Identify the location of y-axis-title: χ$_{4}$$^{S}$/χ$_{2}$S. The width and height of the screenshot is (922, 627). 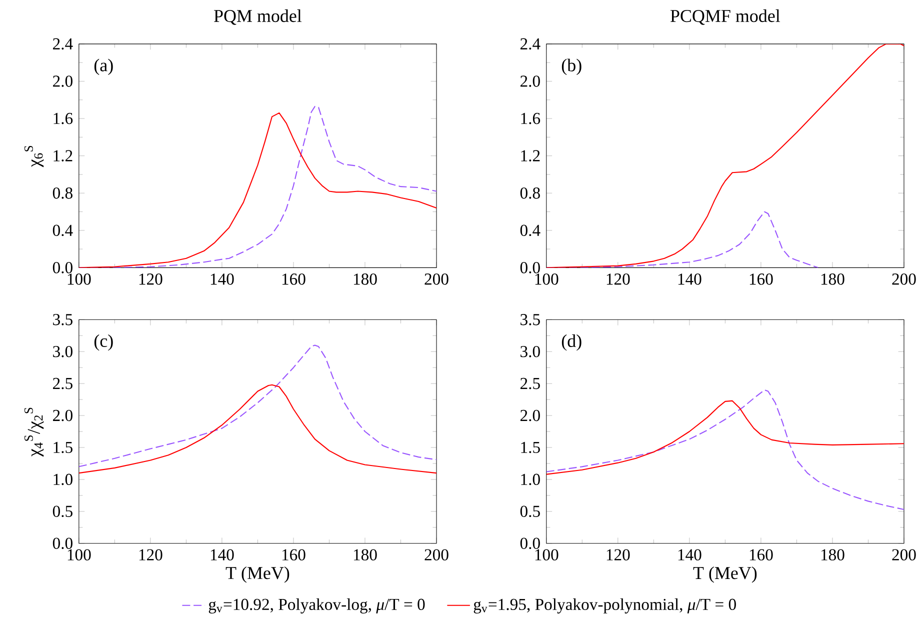
(34, 432).